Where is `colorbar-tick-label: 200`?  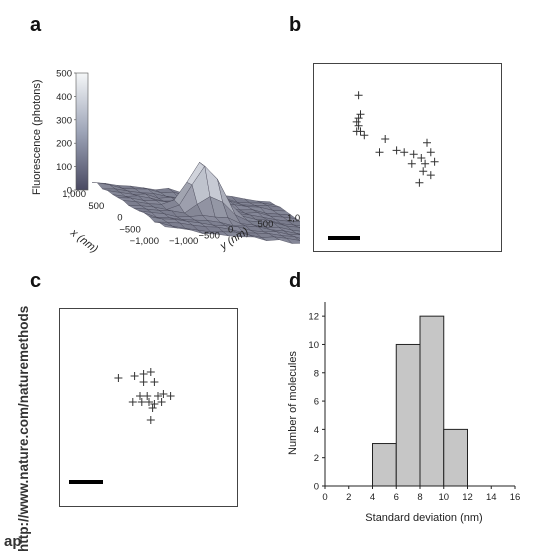 colorbar-tick-label: 200 is located at coordinates (64, 144).